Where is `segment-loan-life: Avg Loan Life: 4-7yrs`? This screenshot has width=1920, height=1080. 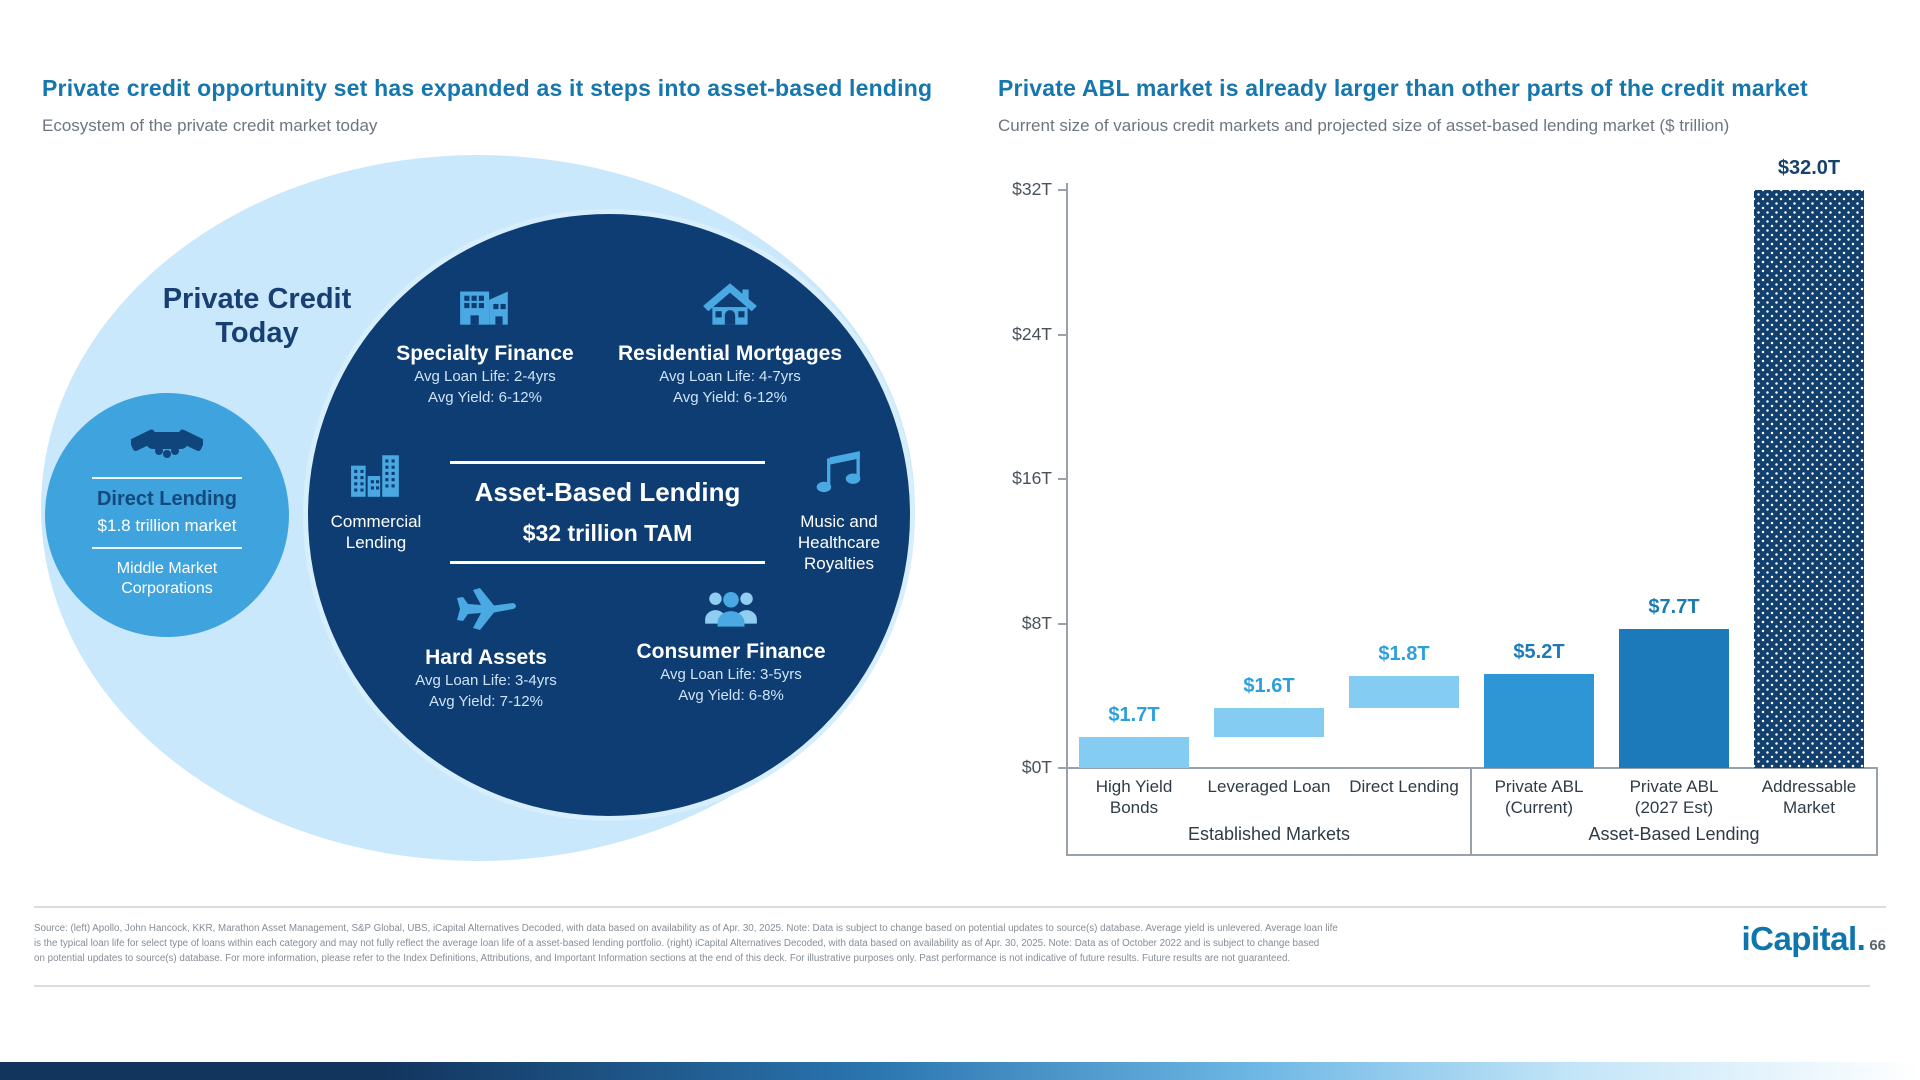 segment-loan-life: Avg Loan Life: 4-7yrs is located at coordinates (730, 376).